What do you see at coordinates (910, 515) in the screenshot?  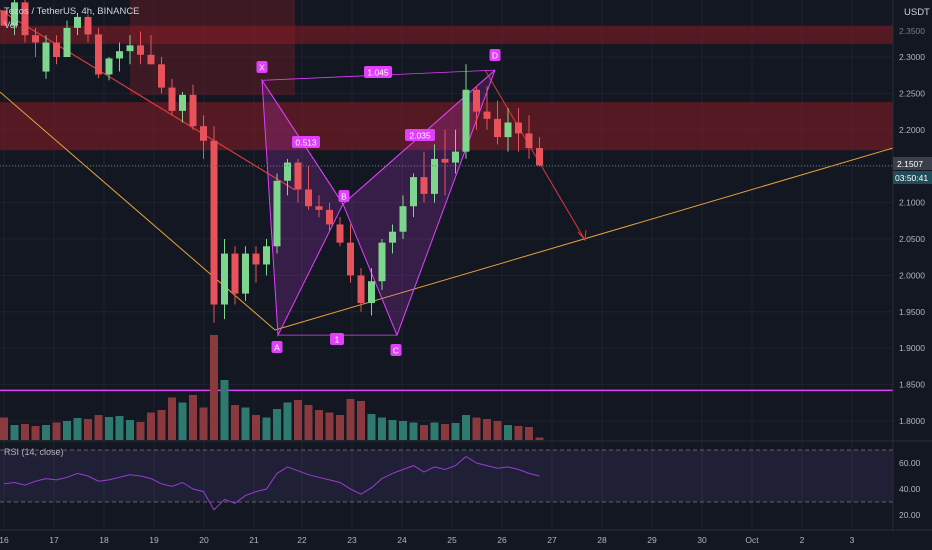 I see `rsi-tick-label: 20.00` at bounding box center [910, 515].